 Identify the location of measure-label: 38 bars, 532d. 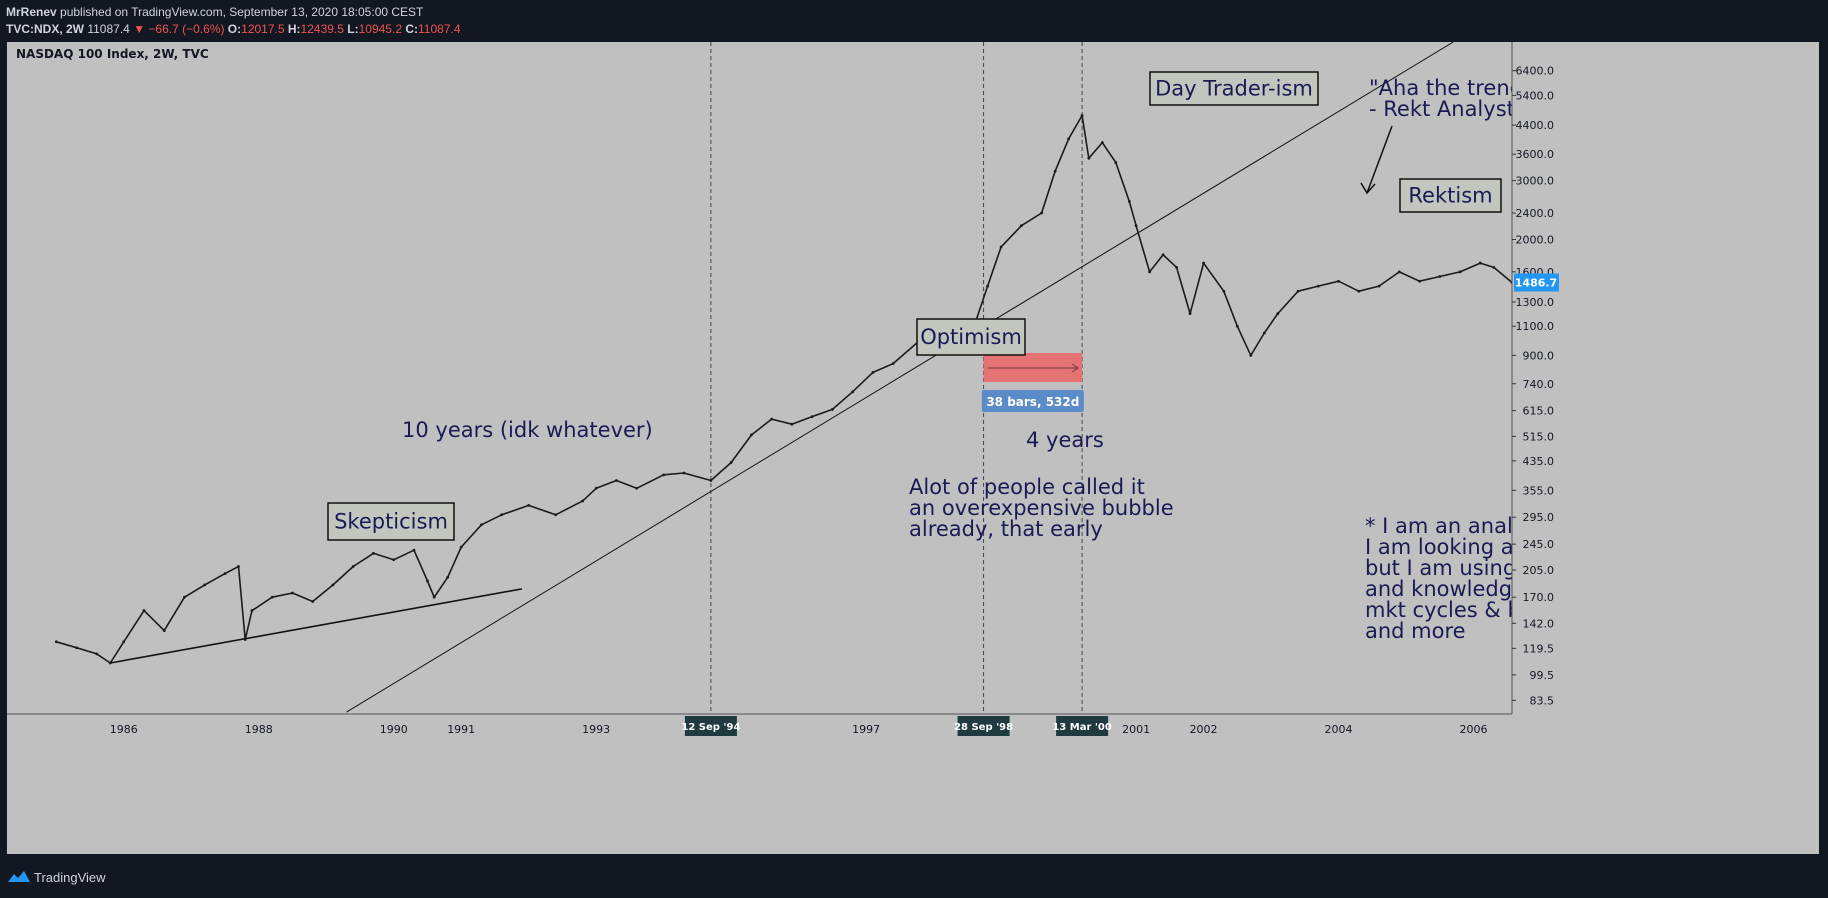
(1032, 402).